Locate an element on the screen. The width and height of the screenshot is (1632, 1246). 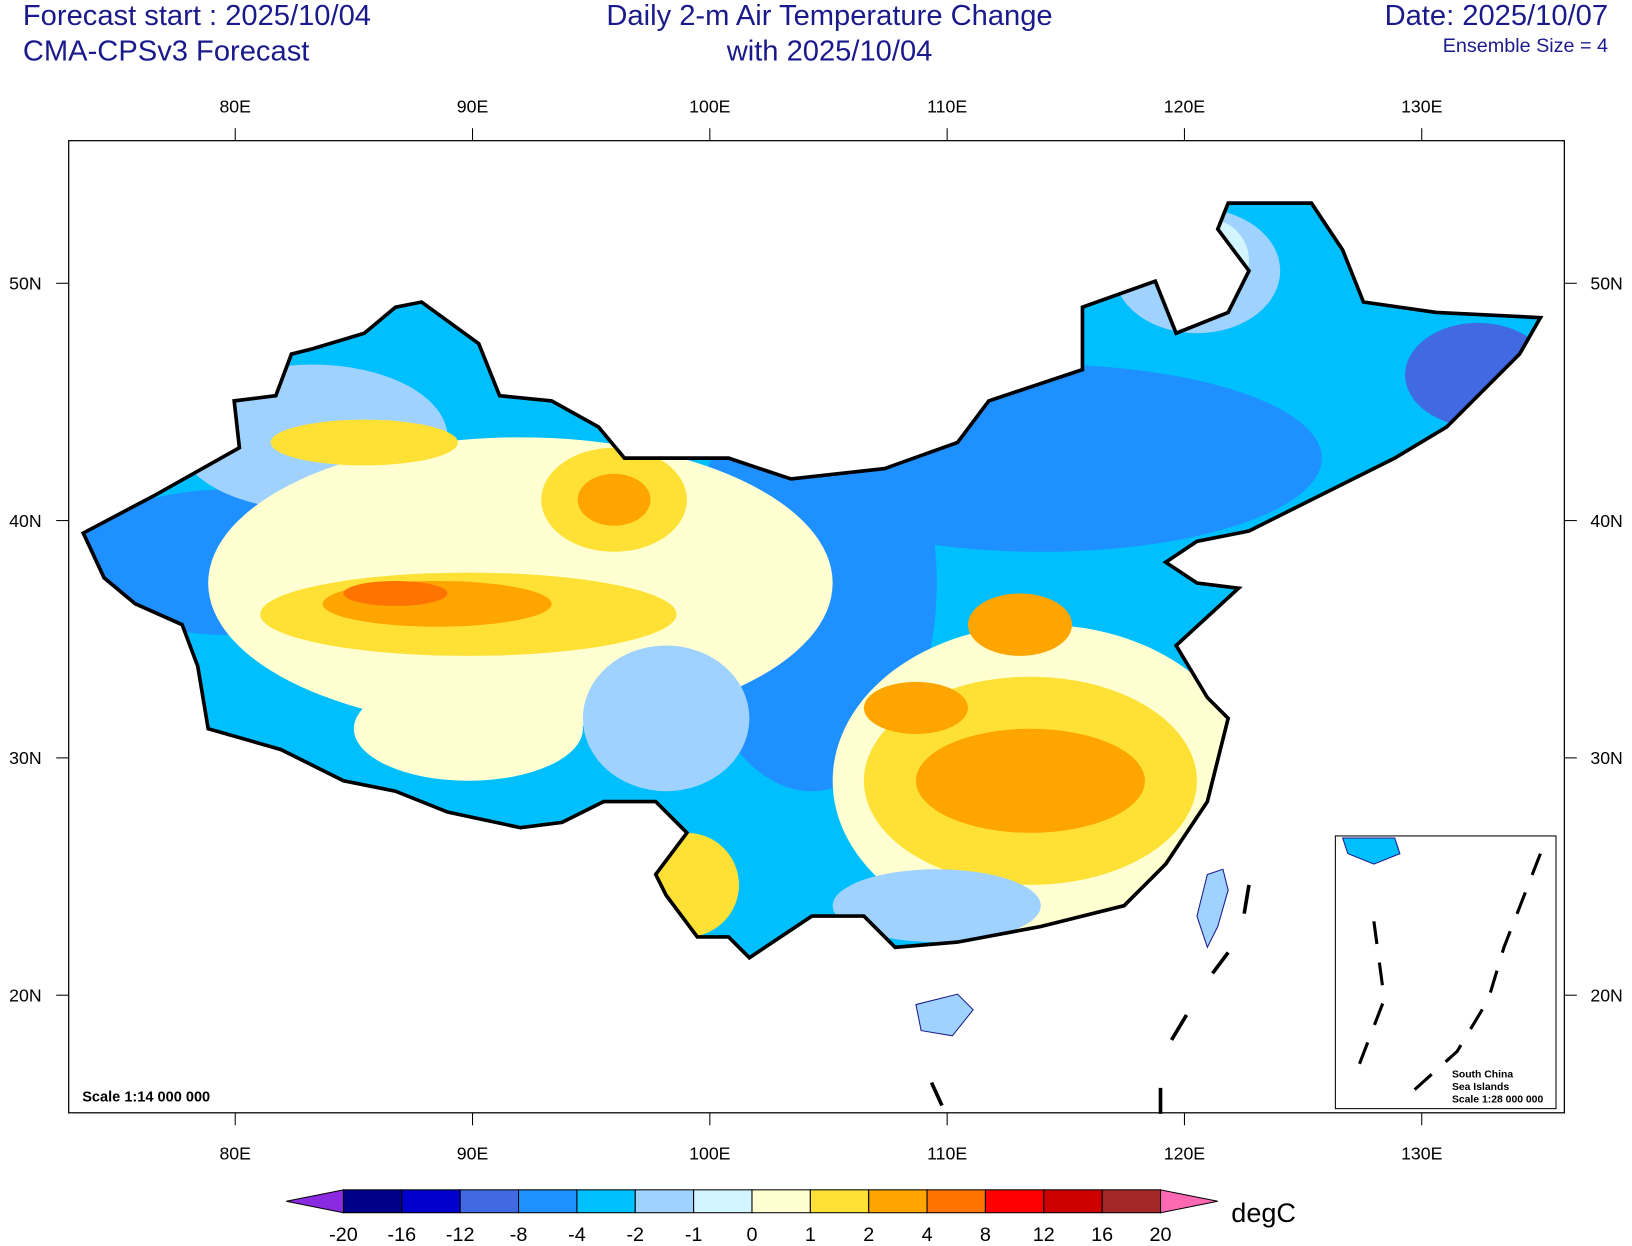
colorbar-label: 8 is located at coordinates (985, 1232).